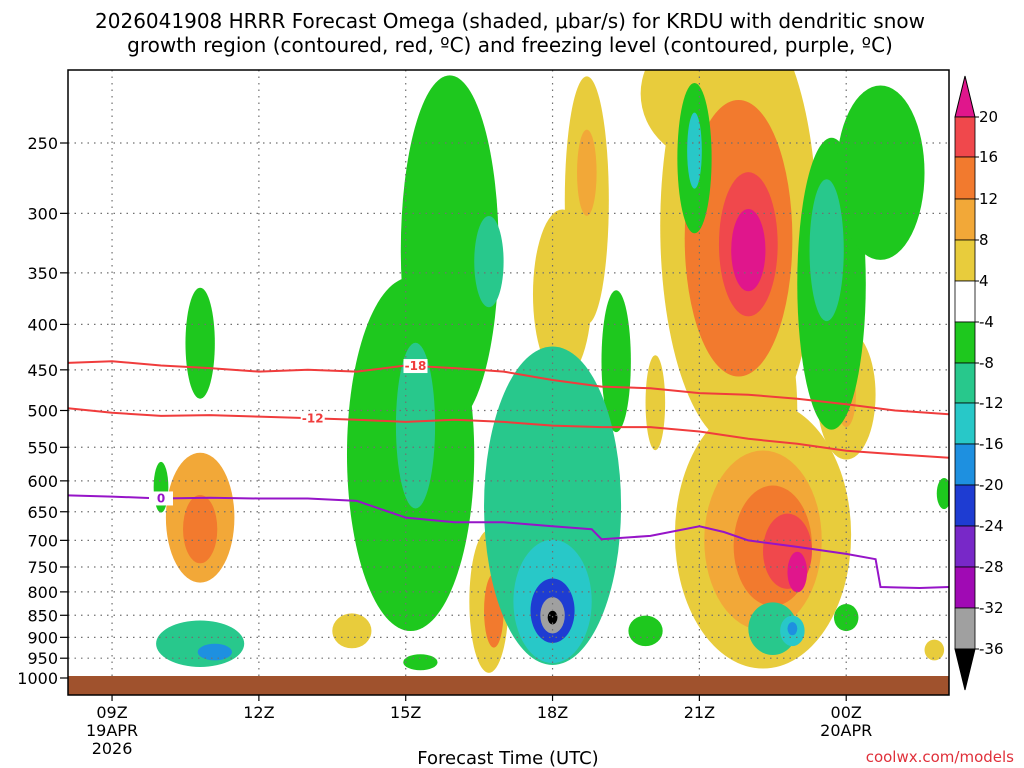  What do you see at coordinates (940, 757) in the screenshot?
I see `credit-text: coolwx.com/models` at bounding box center [940, 757].